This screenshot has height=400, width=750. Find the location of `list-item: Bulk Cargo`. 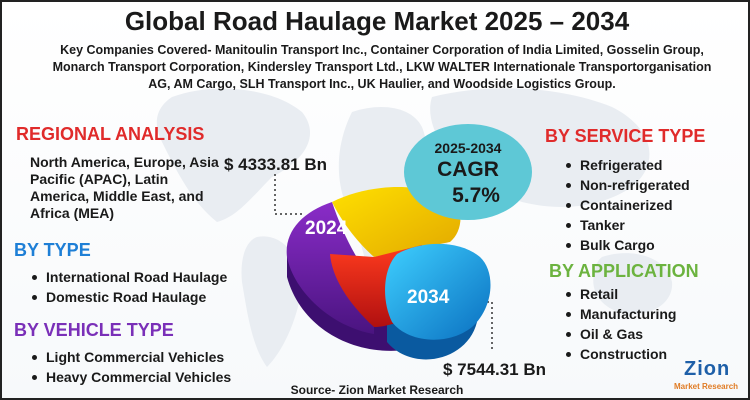

list-item: Bulk Cargo is located at coordinates (626, 245).